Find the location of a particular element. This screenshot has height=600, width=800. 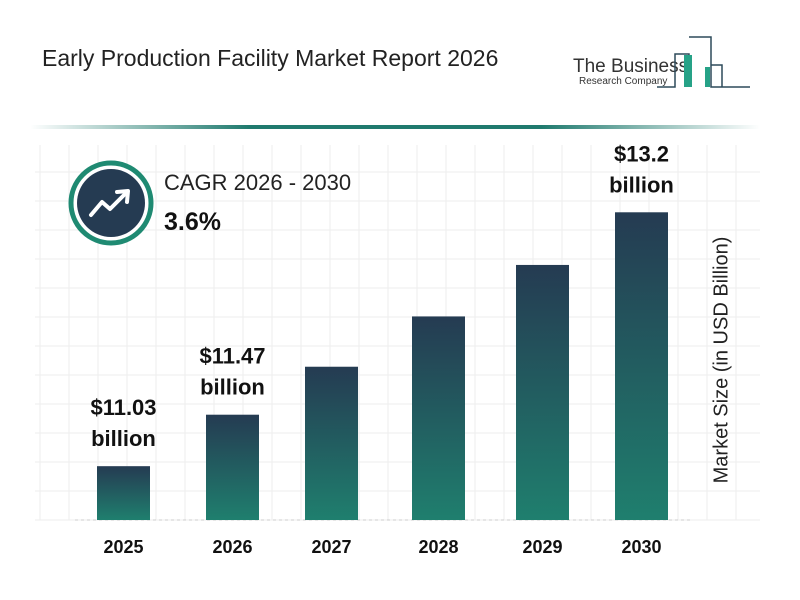

logo-mark is located at coordinates (703, 62).